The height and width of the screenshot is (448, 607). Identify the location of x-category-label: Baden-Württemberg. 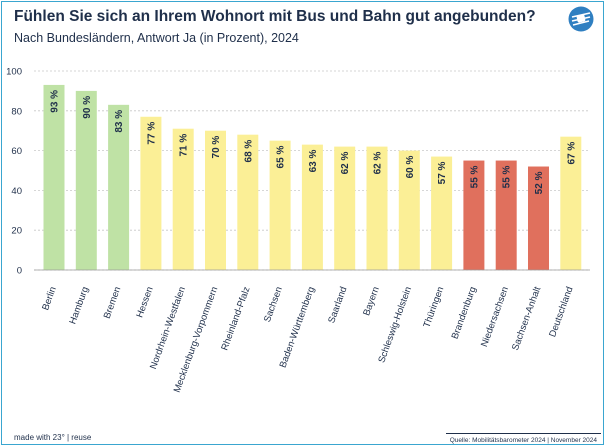
(298, 327).